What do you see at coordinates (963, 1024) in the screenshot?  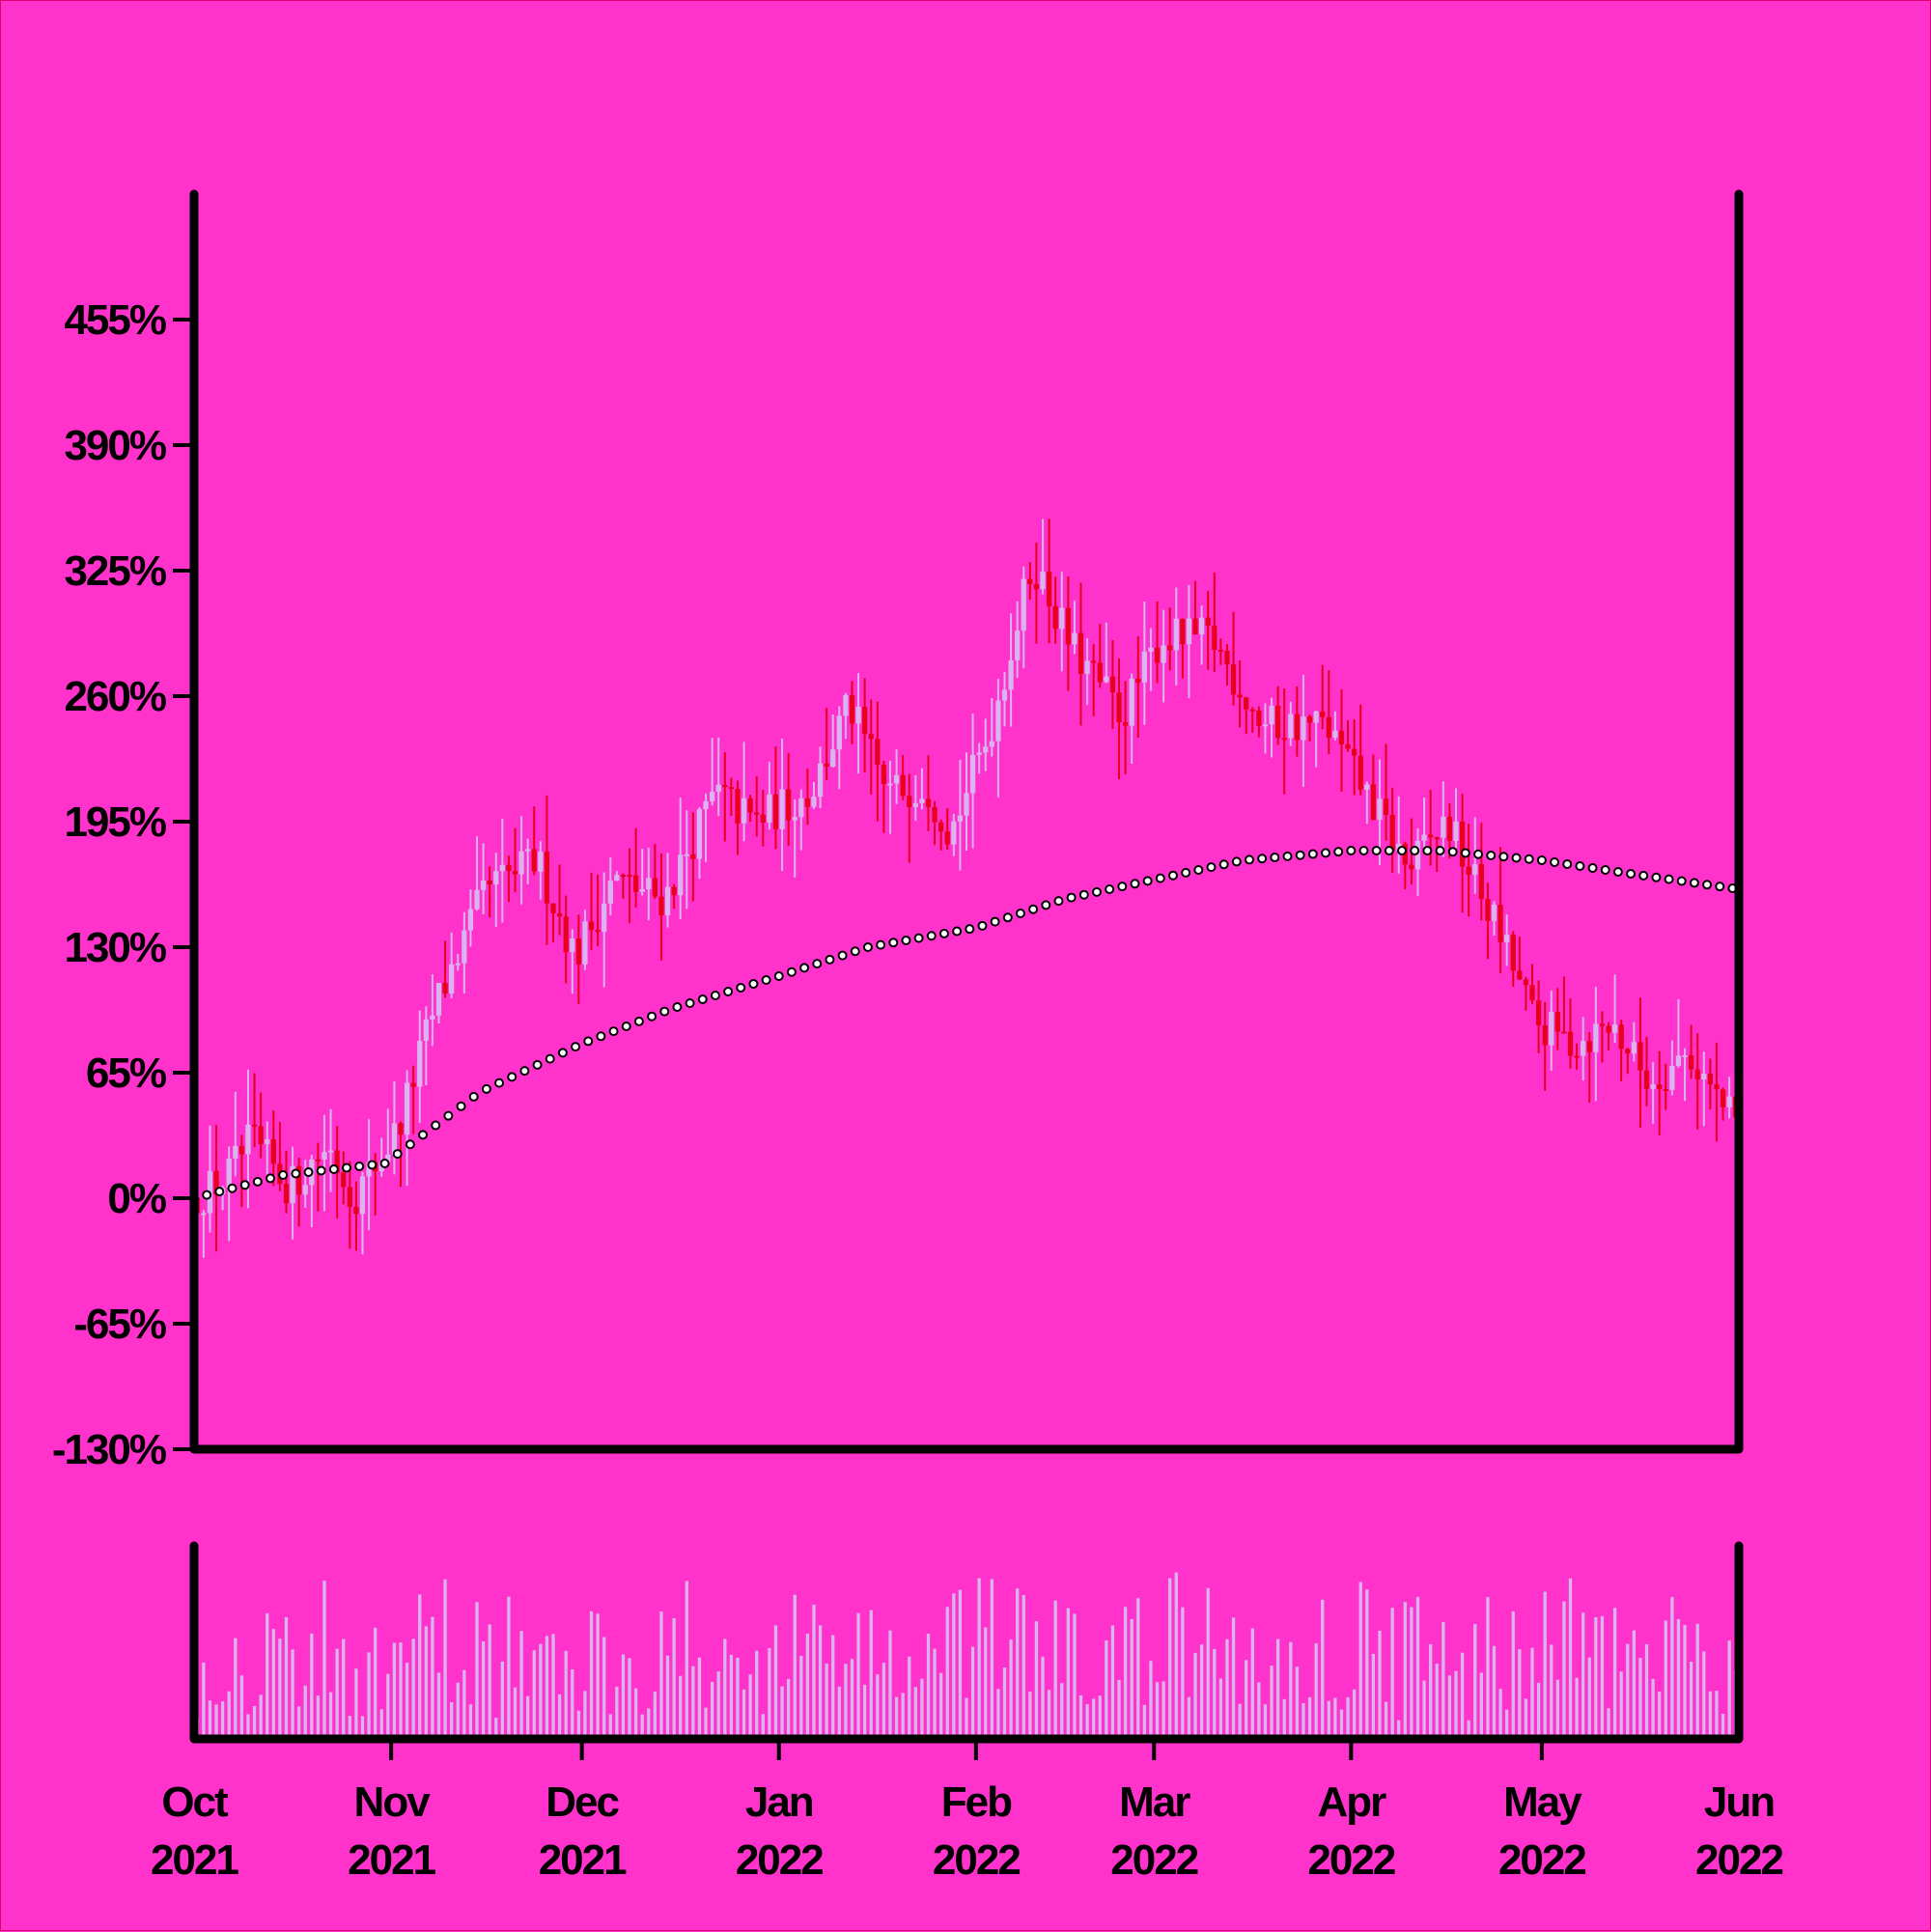 I see `moving-average-line` at bounding box center [963, 1024].